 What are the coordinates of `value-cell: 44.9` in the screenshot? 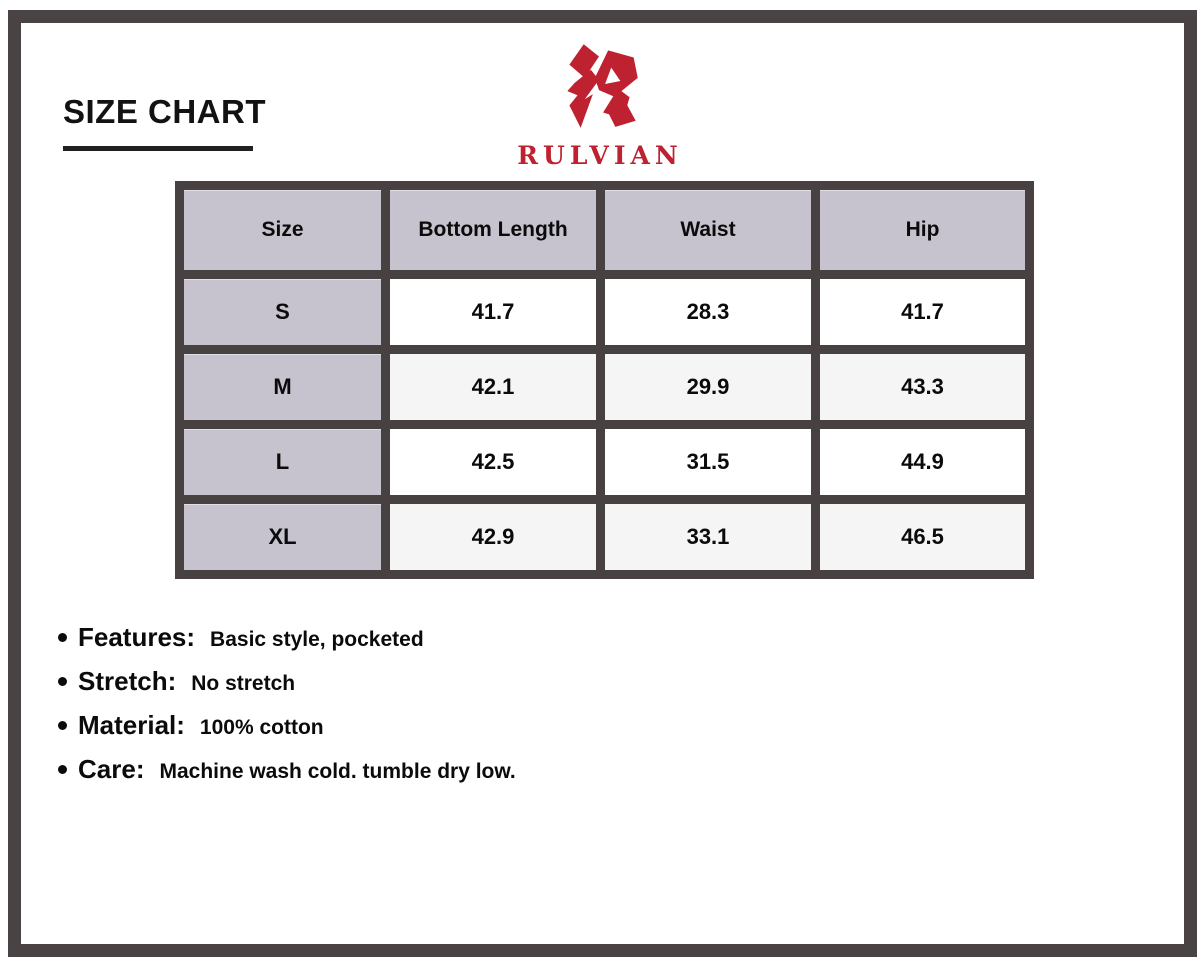 It's located at (922, 462).